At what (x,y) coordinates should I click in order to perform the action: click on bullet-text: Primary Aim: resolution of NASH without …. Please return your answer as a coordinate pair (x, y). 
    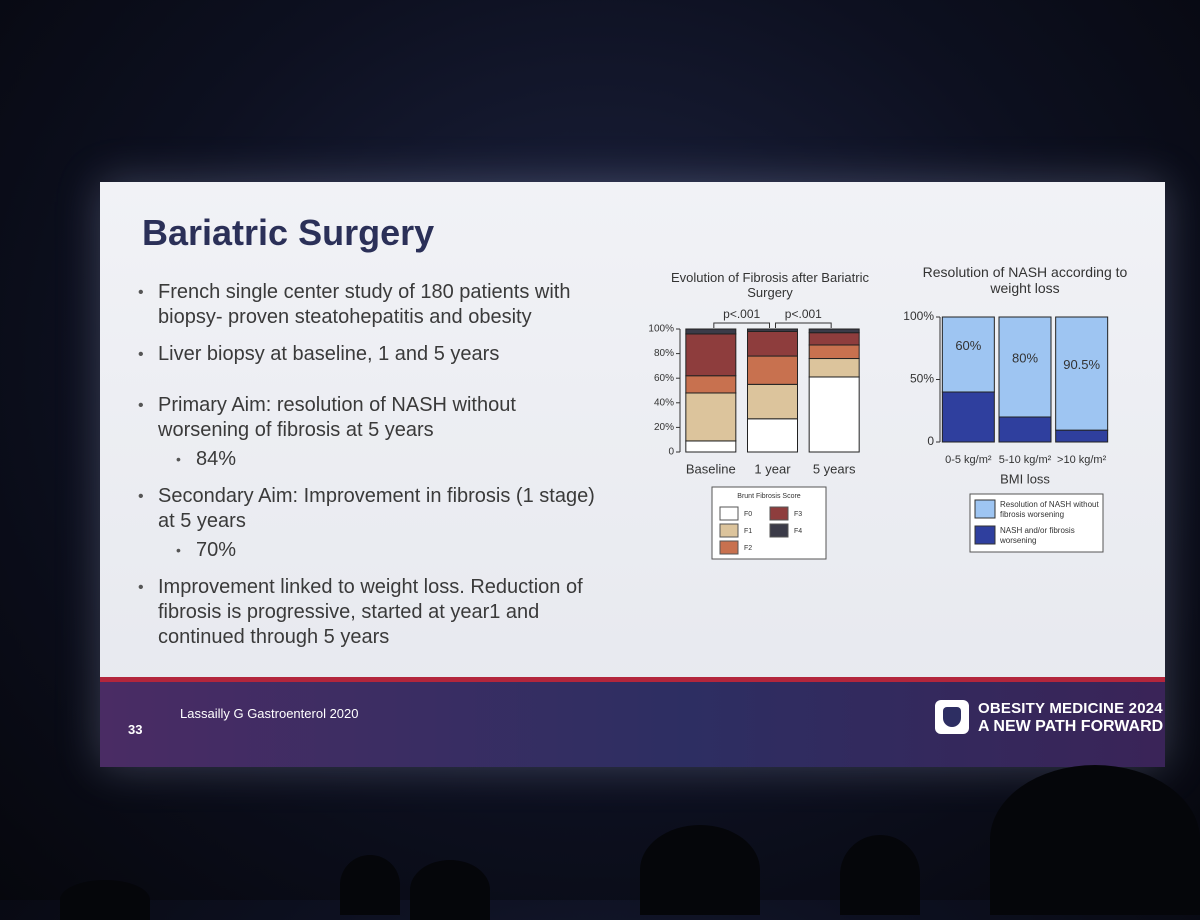
    Looking at the image, I should click on (337, 417).